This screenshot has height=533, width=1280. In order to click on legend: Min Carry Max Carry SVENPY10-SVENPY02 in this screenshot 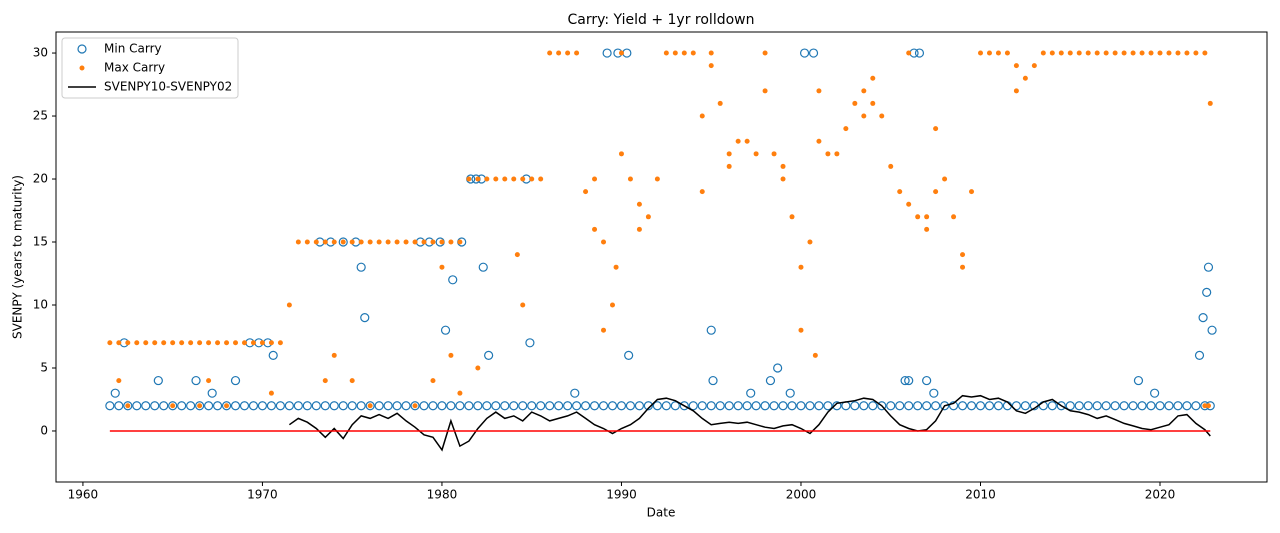, I will do `click(150, 68)`.